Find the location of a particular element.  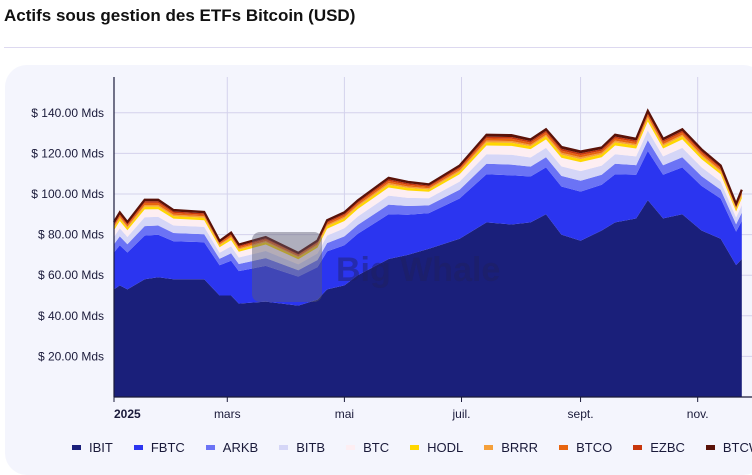

watermark-logo: Big Whale is located at coordinates (418, 270).